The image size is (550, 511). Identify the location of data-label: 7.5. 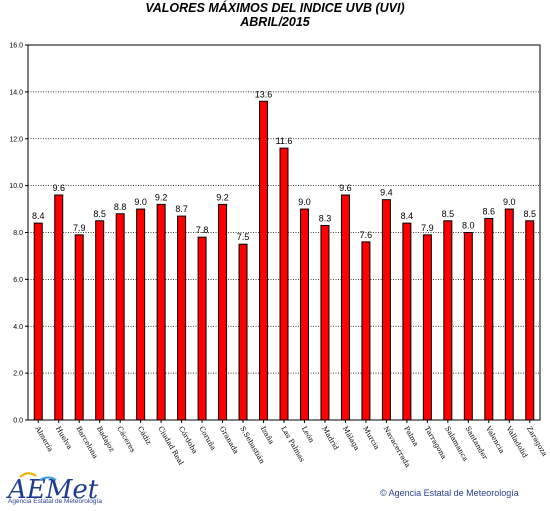
(243, 237).